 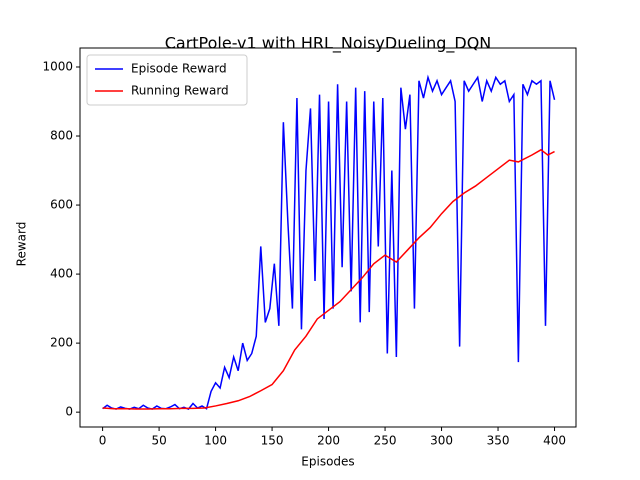 What do you see at coordinates (272, 441) in the screenshot?
I see `x-tick-label: 150` at bounding box center [272, 441].